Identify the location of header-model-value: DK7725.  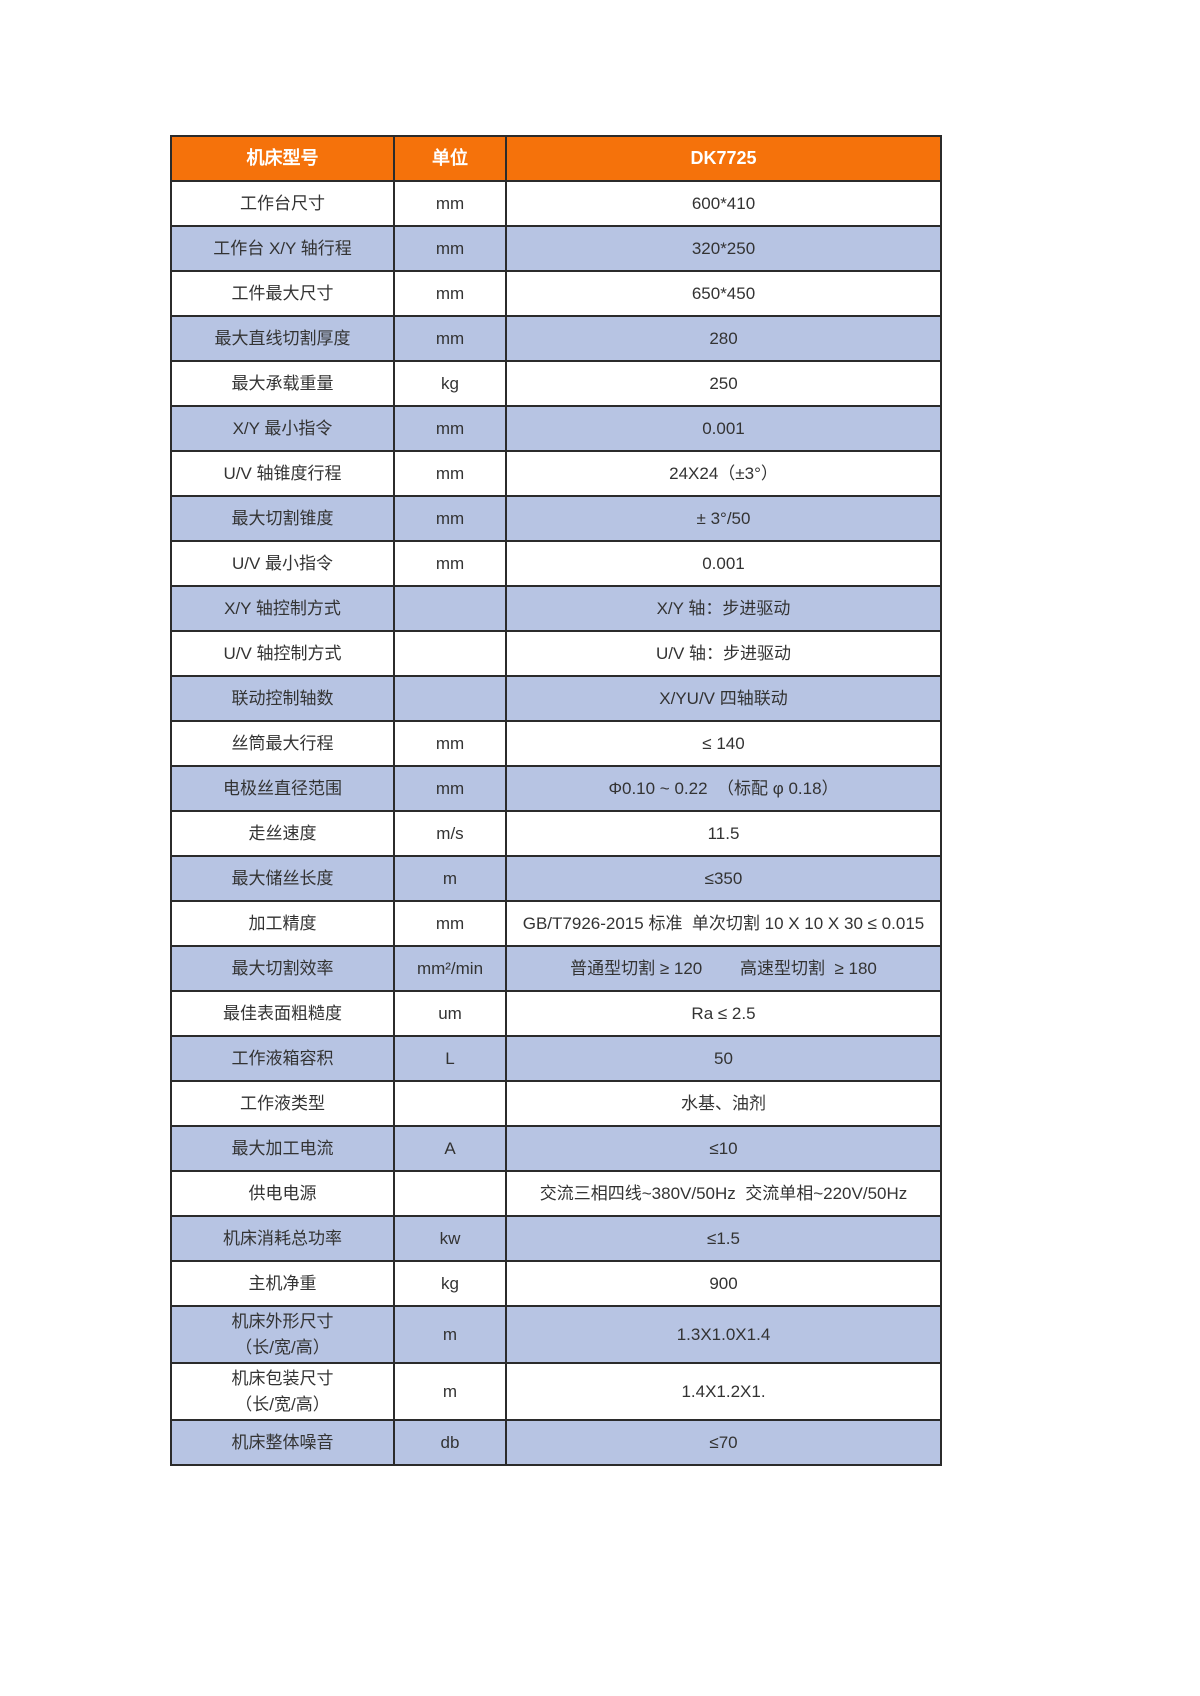
(723, 158).